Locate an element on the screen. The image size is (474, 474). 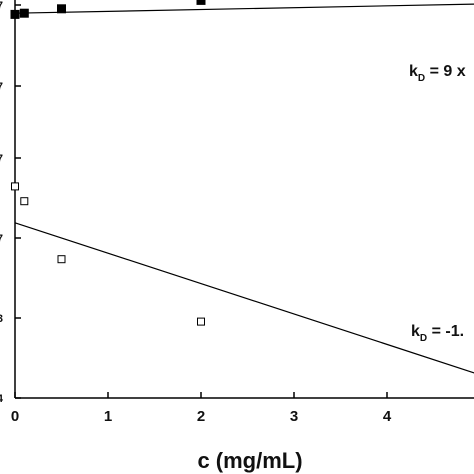
x-axis-ticks: 0 1 2 3 4 is located at coordinates (201, 408).